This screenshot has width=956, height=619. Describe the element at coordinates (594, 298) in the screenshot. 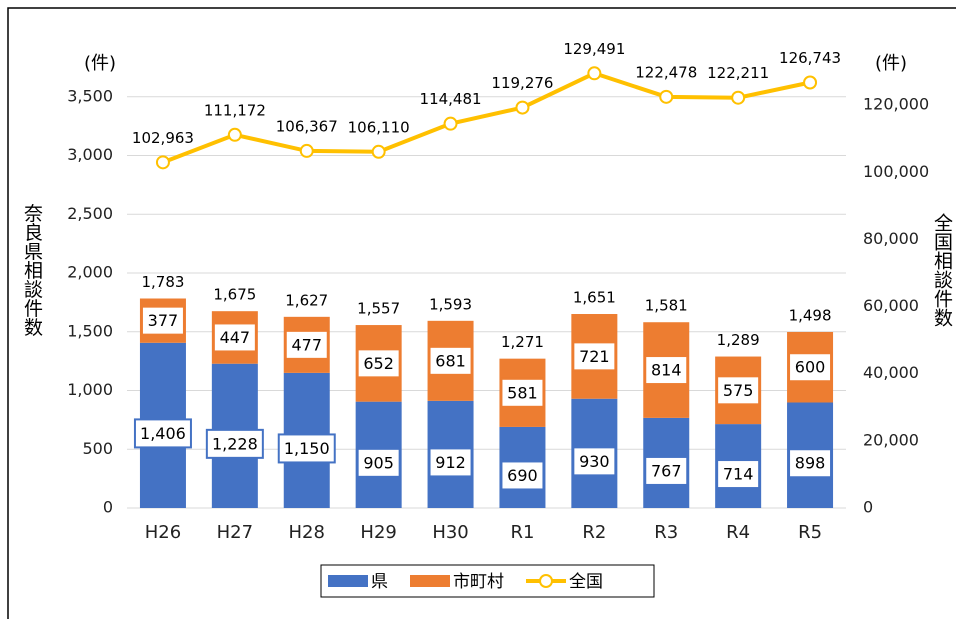

I see `total-label: 1,651` at that location.